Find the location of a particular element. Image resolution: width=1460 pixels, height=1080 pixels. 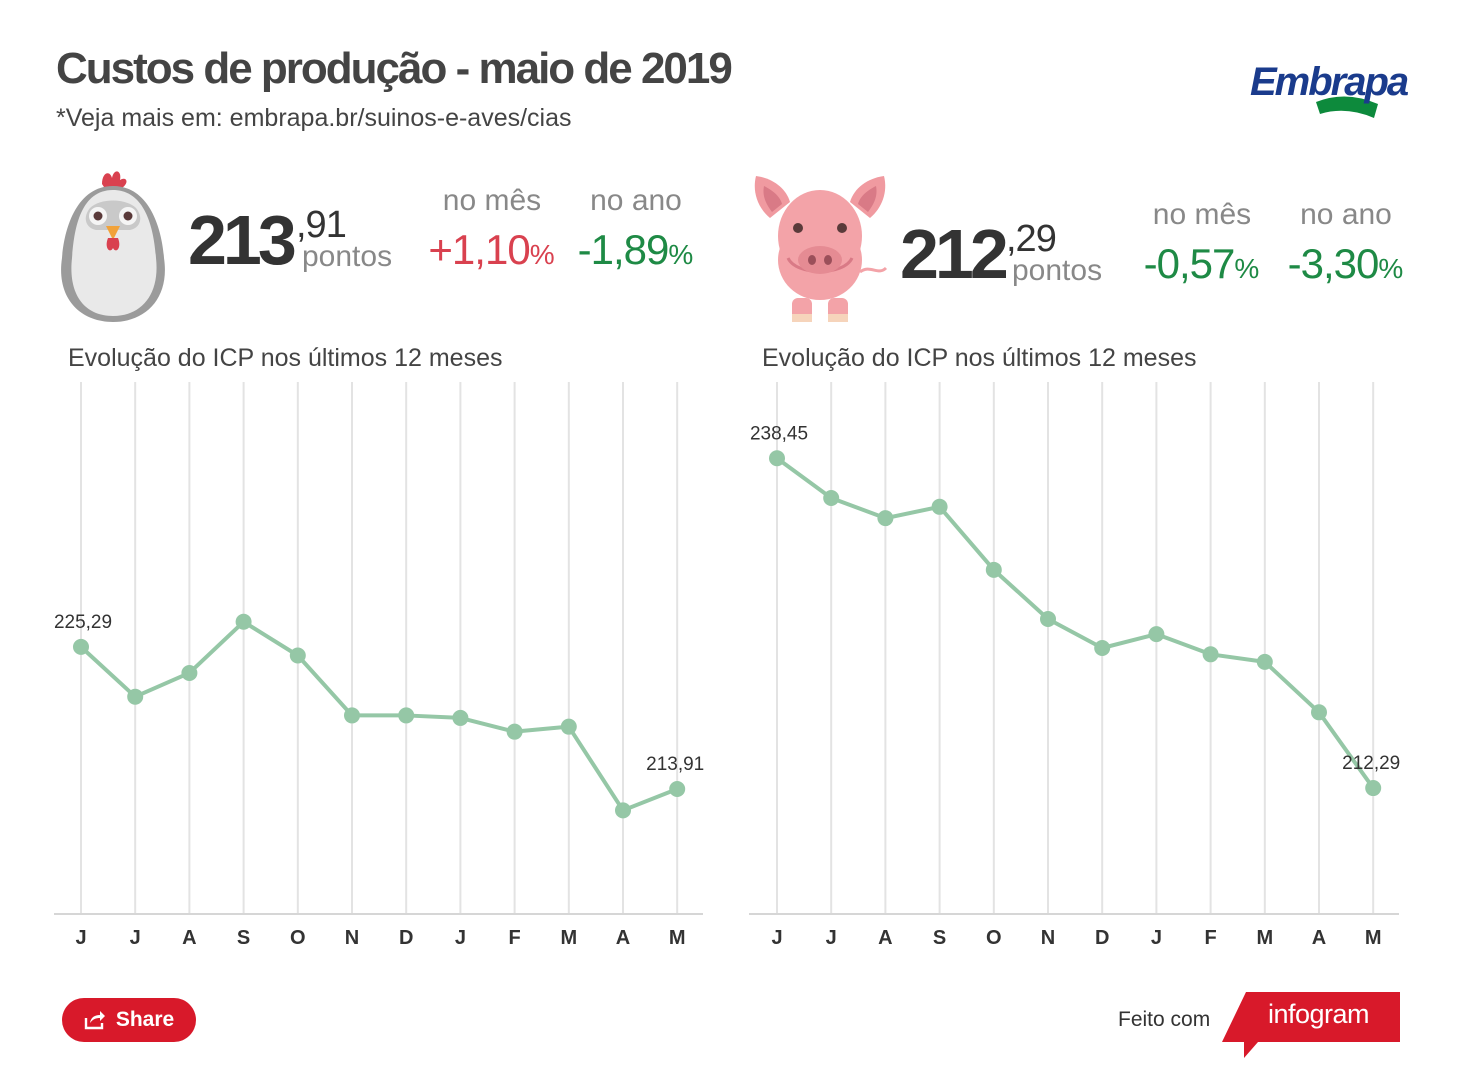

pig-series-line is located at coordinates (1075, 623).